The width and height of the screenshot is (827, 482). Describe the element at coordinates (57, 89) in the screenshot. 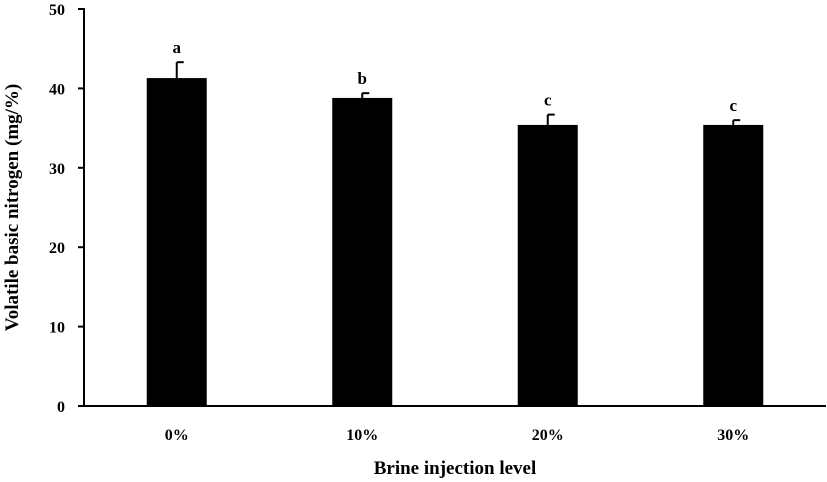

I see `y-tick-label: 40` at that location.